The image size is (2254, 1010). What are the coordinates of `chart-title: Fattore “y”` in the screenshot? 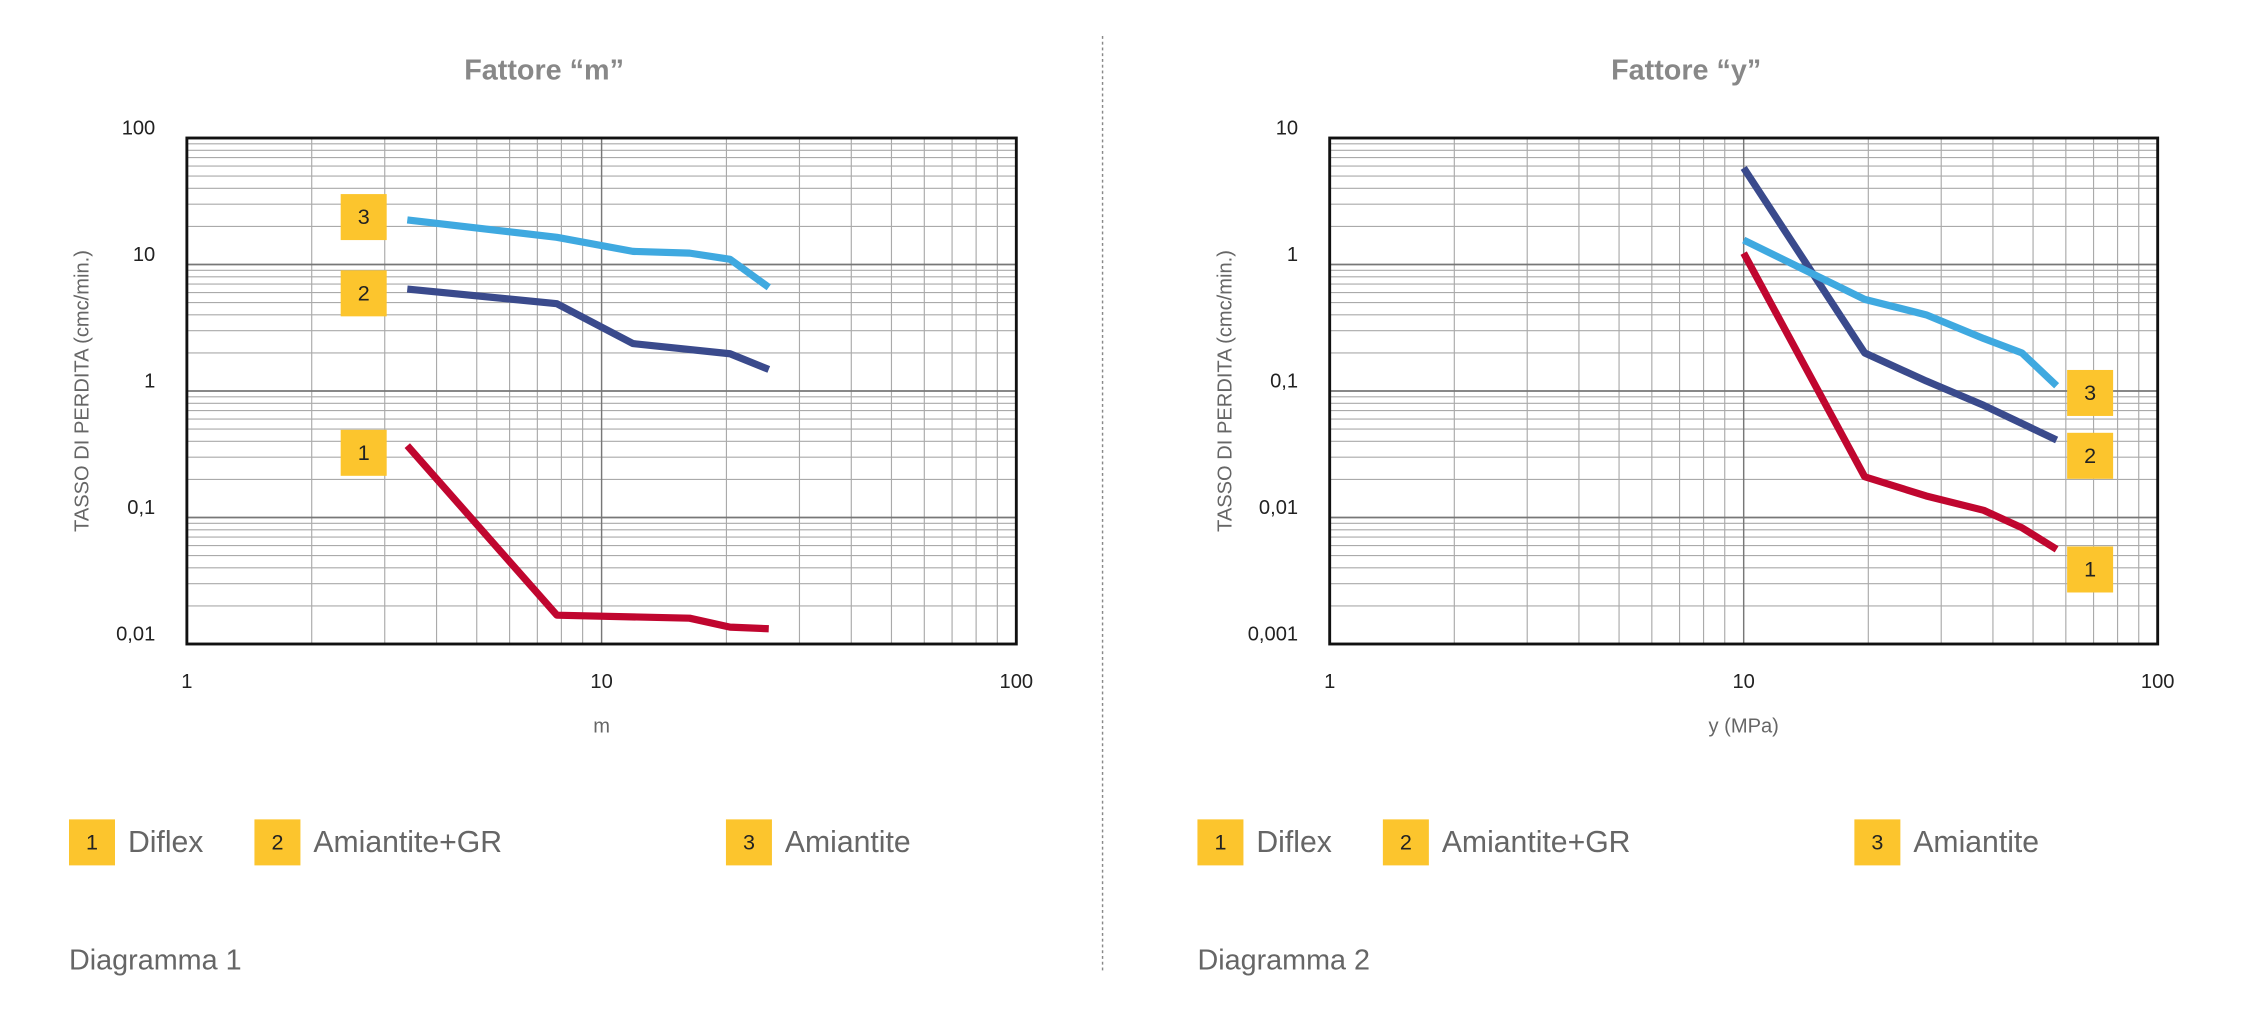 It's located at (1686, 70).